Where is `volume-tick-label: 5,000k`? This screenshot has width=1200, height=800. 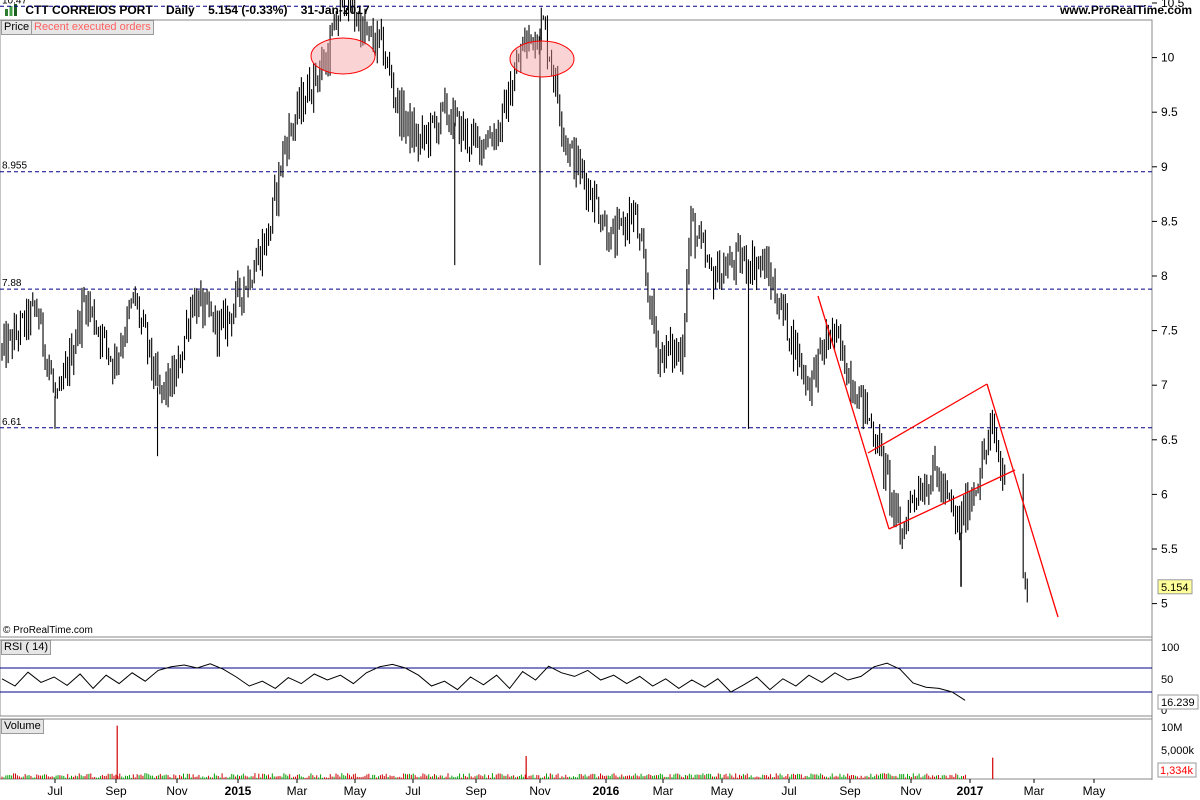
volume-tick-label: 5,000k is located at coordinates (1178, 751).